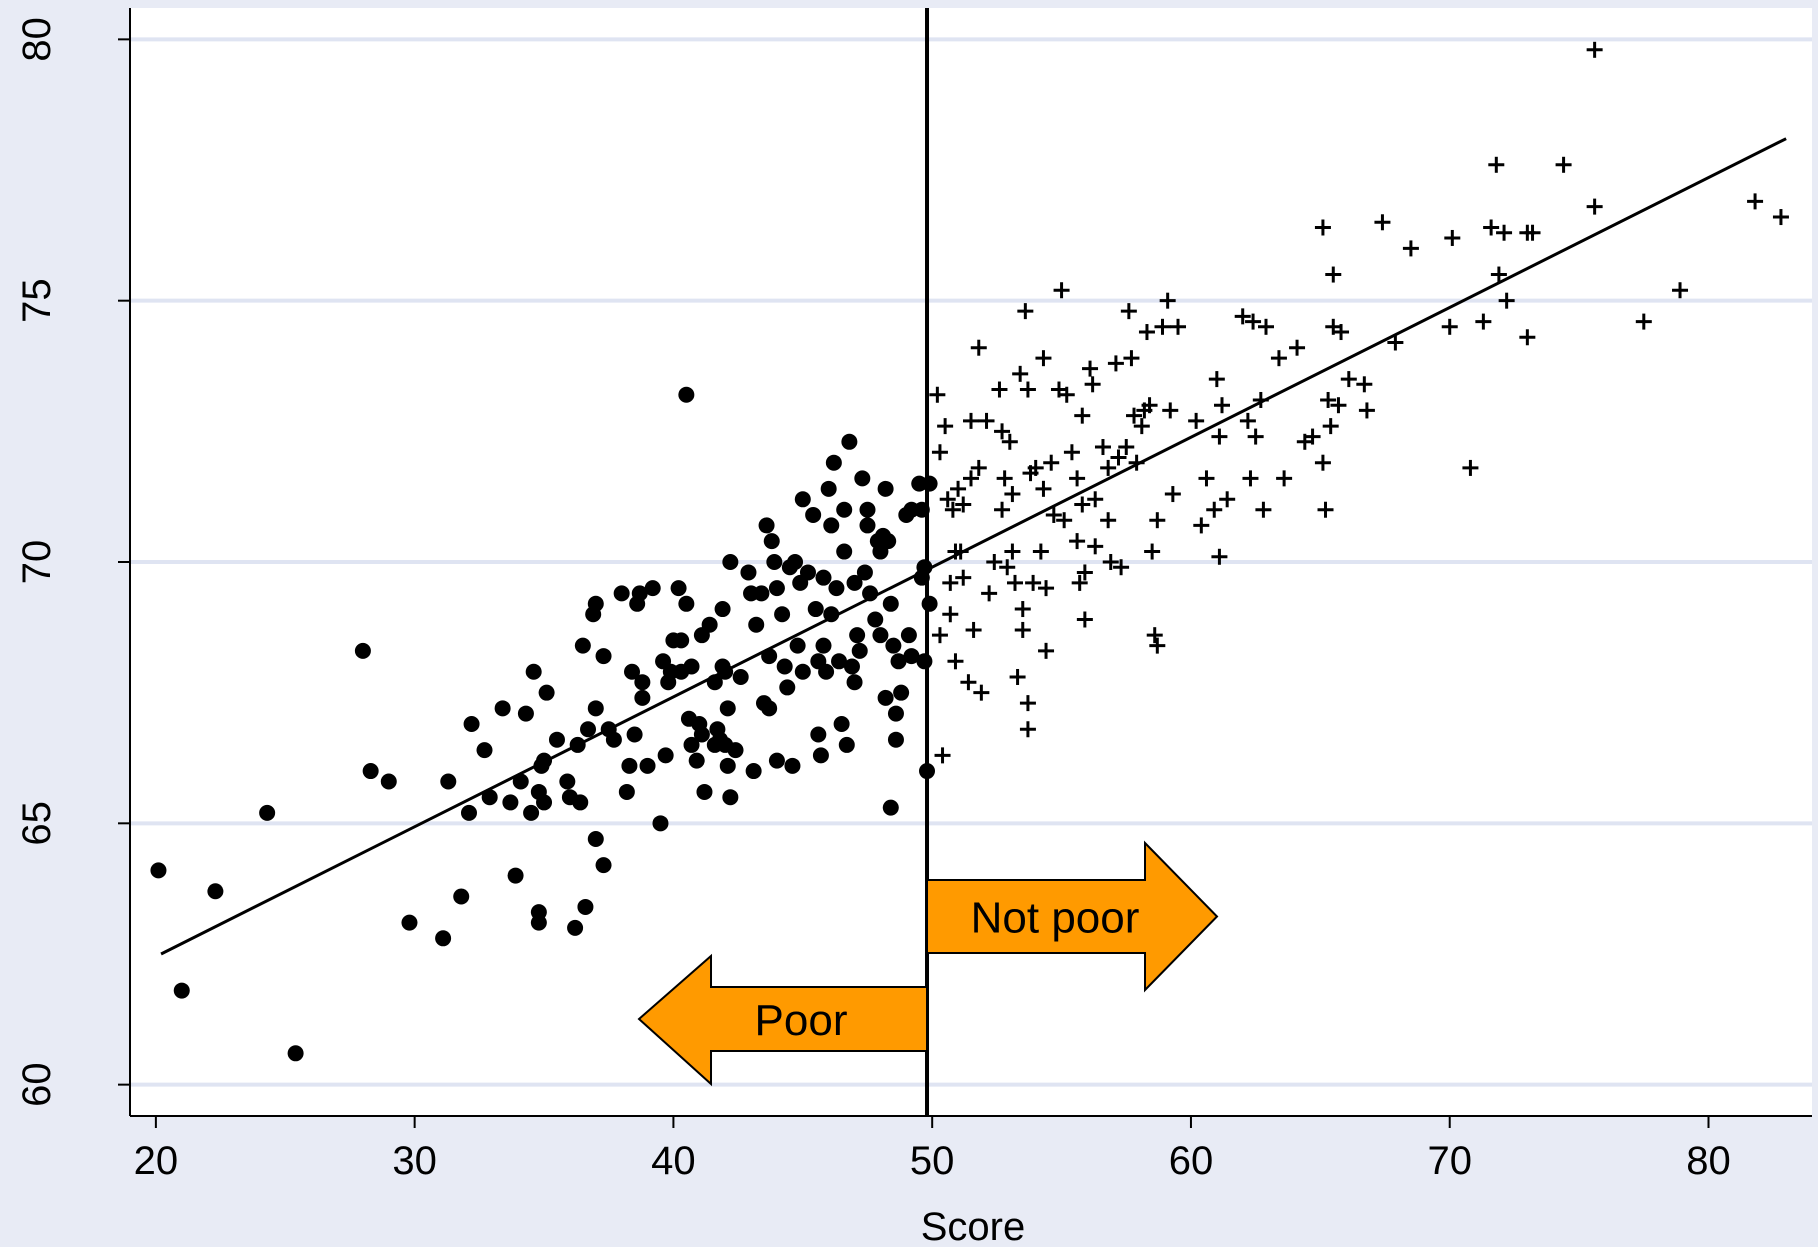 The height and width of the screenshot is (1247, 1818). I want to click on x-tick-label-70: 70, so click(1449, 1161).